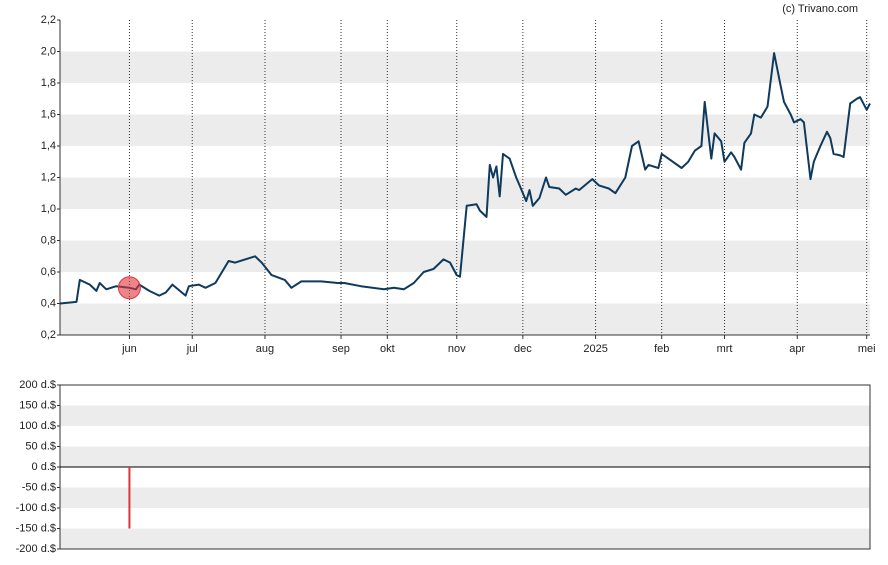 This screenshot has width=888, height=565. Describe the element at coordinates (48, 114) in the screenshot. I see `y-tick-label: 1,6` at that location.